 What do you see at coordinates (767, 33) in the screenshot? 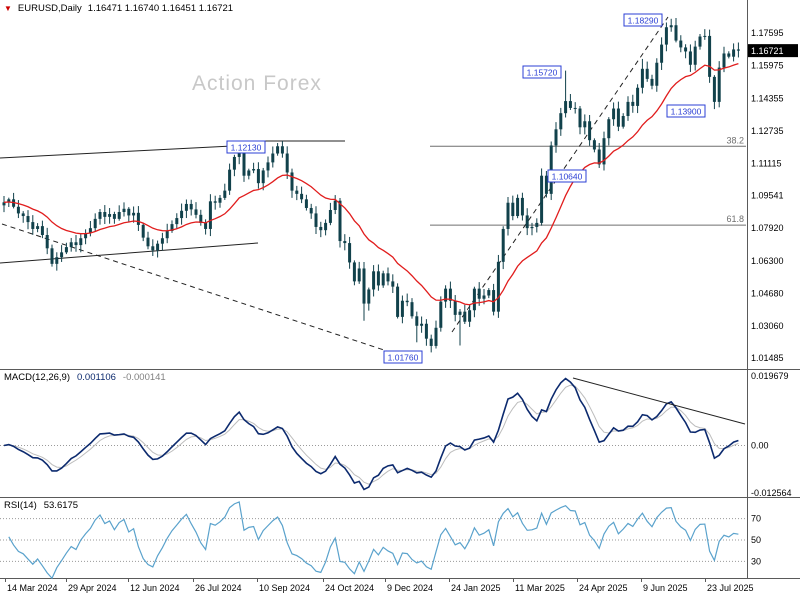
I see `price-tick-label: 1.17595` at bounding box center [767, 33].